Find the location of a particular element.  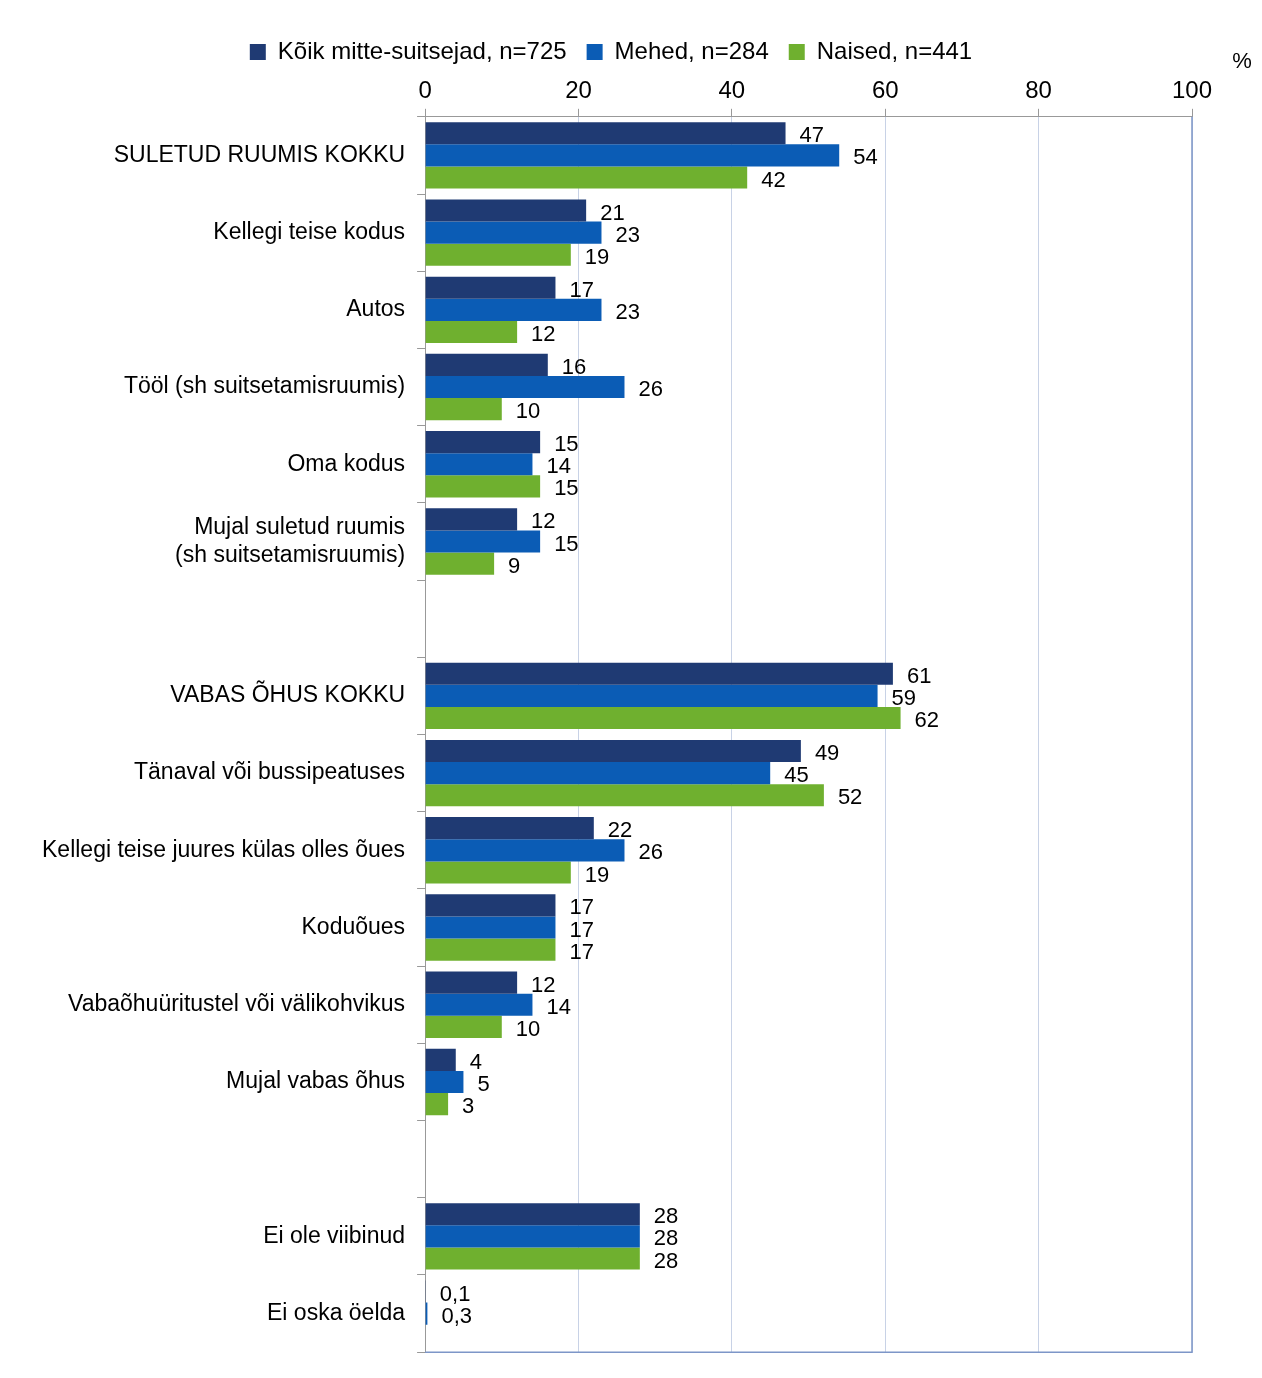

legend-label: Mehed, n=284 is located at coordinates (691, 50).